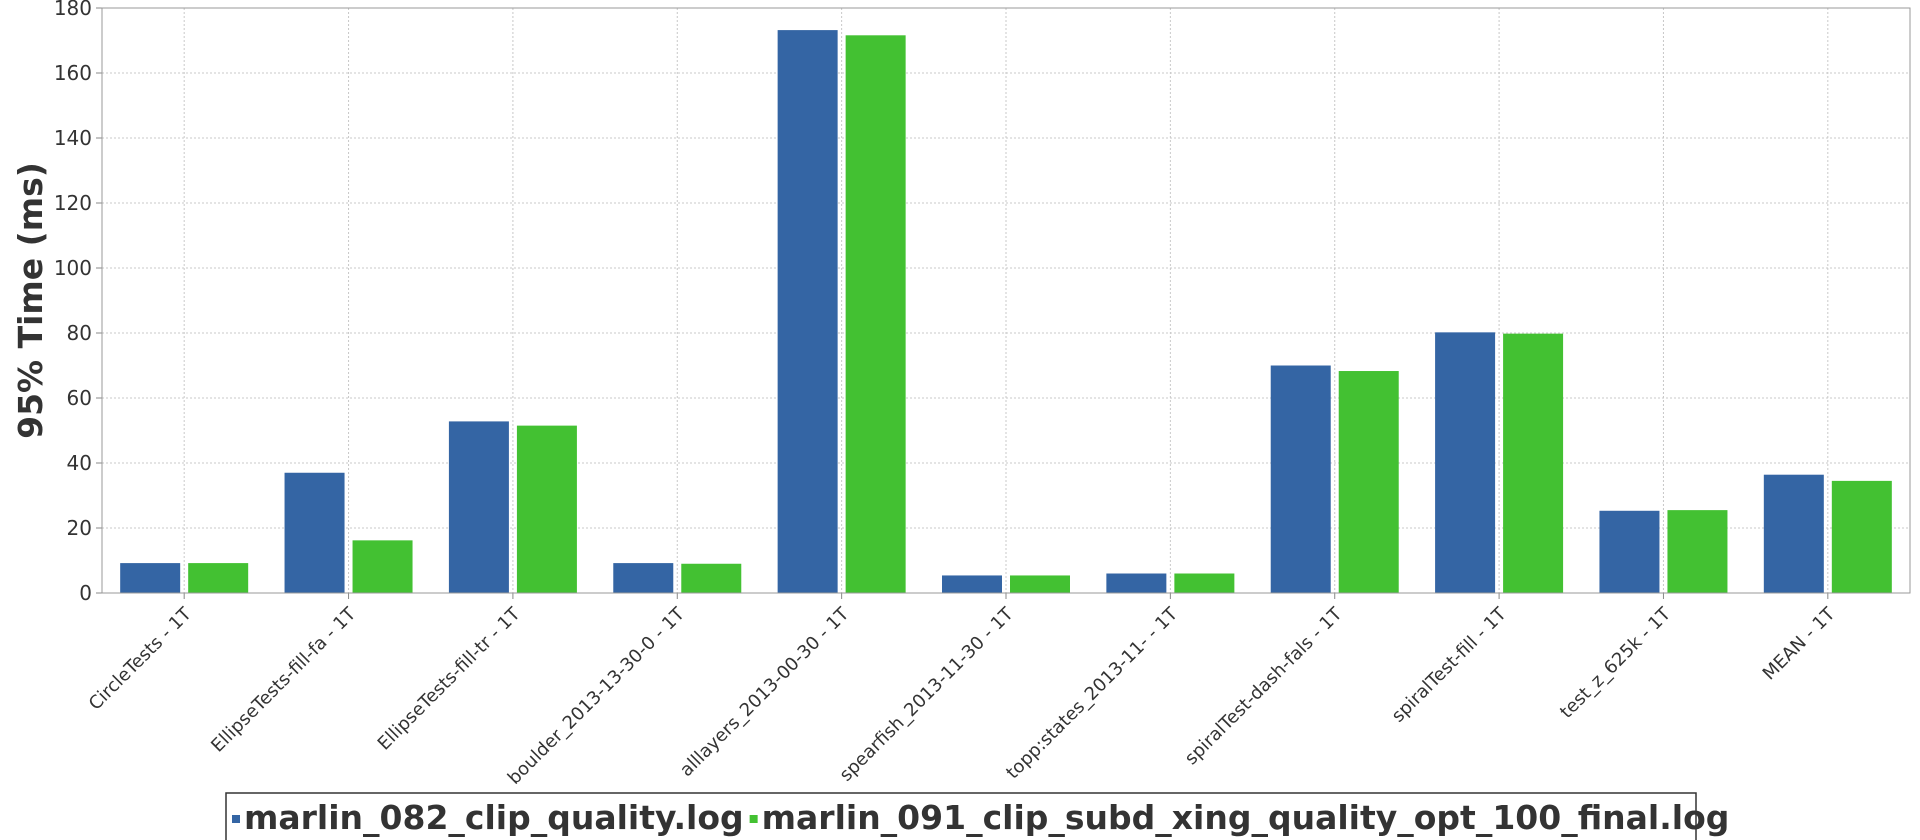 The height and width of the screenshot is (840, 1920). I want to click on x-tick-label: topp:states_2013-11- - 1T, so click(1092, 693).